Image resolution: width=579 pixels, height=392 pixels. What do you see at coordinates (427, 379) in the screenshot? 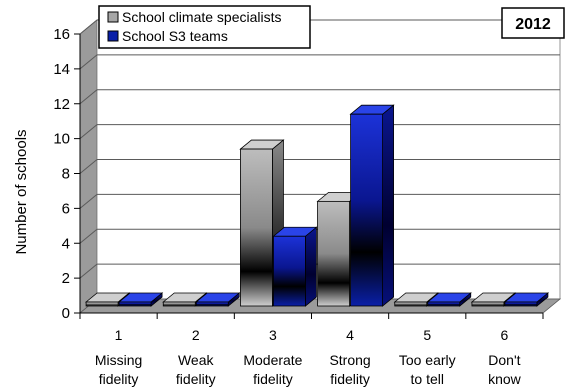
I see `x-category-description: to tell` at bounding box center [427, 379].